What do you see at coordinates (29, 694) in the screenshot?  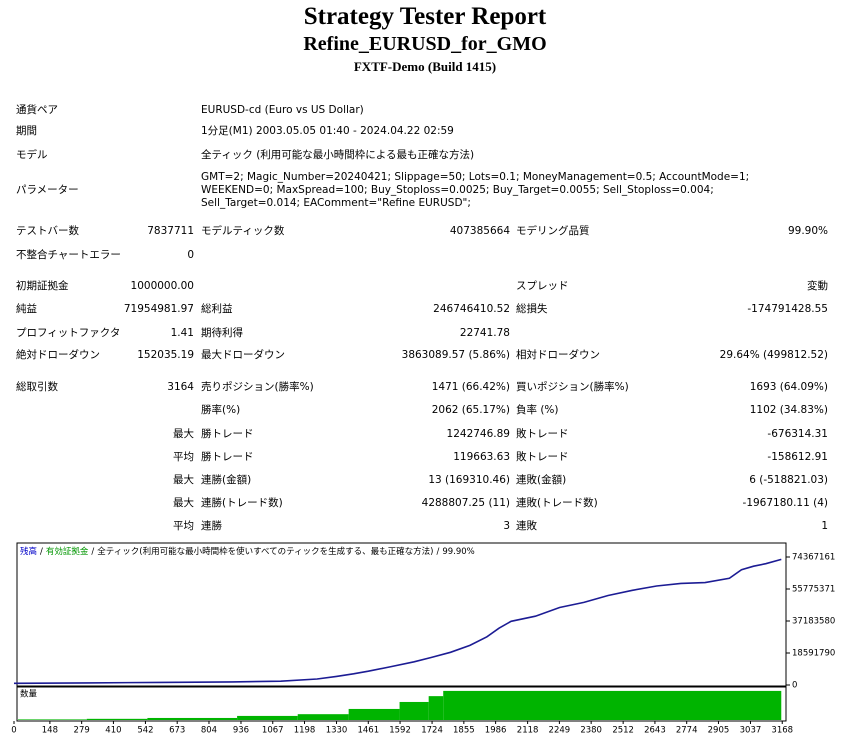 I see `volume-label: 数量` at bounding box center [29, 694].